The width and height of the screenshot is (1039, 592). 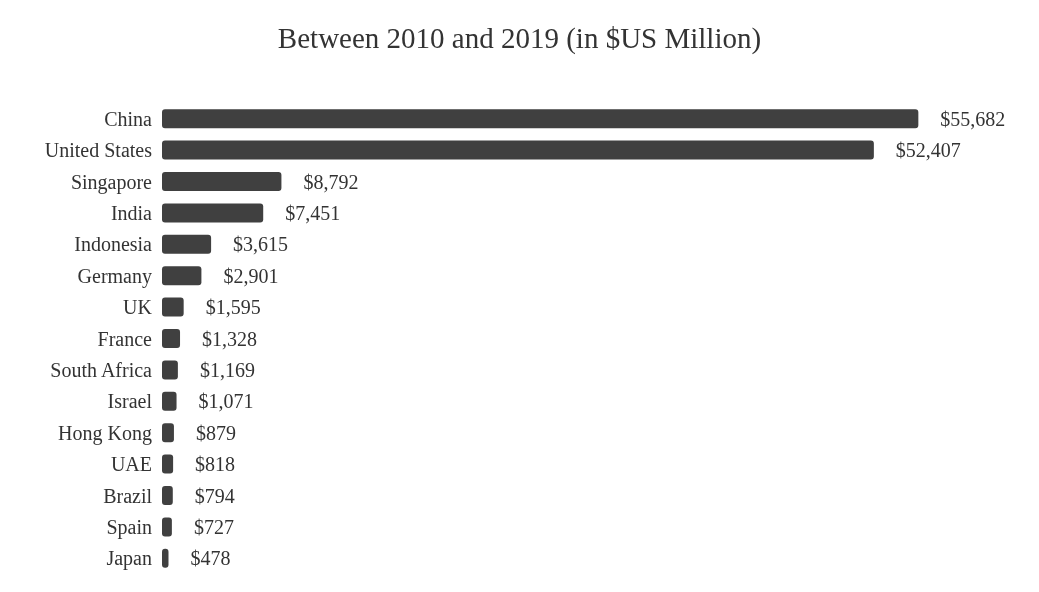 I want to click on y-tick-label: Indonesia, so click(x=113, y=244).